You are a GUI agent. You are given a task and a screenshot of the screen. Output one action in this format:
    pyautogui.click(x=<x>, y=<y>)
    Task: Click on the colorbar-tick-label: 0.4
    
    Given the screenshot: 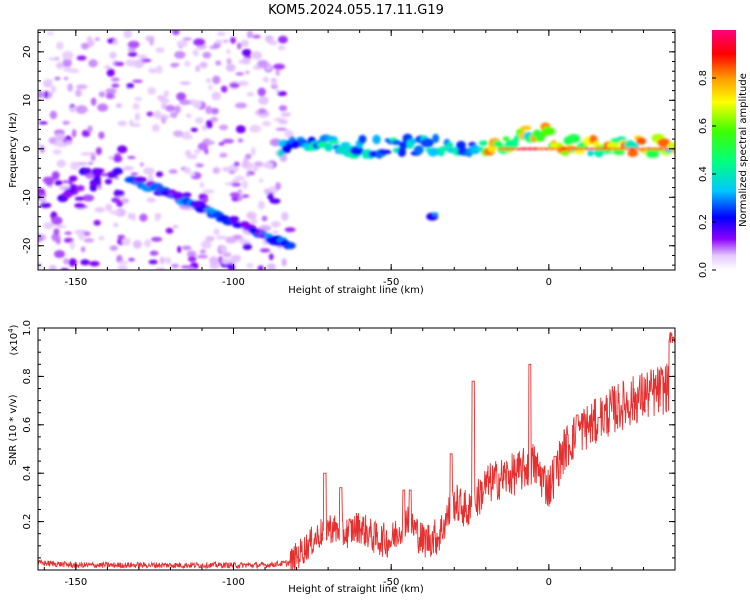 What is the action you would take?
    pyautogui.click(x=703, y=174)
    